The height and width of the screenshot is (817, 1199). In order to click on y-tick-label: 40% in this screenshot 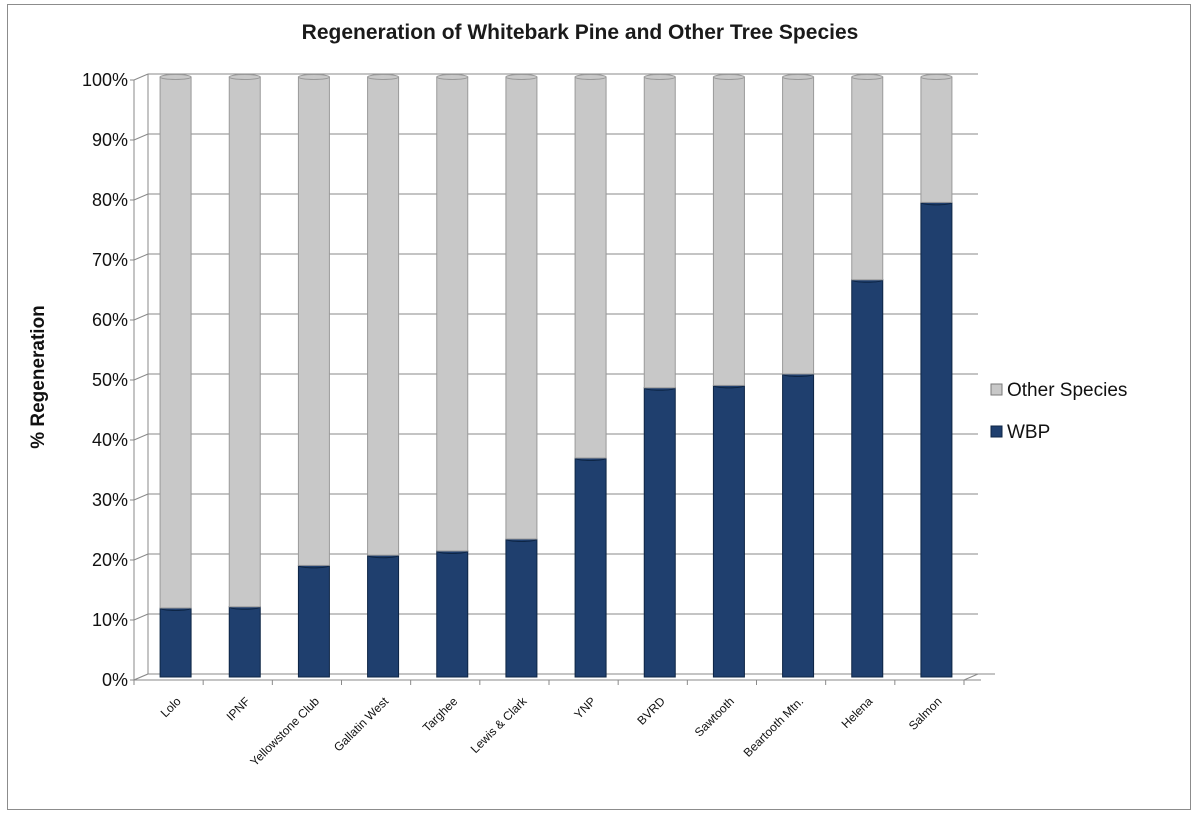, I will do `click(110, 440)`.